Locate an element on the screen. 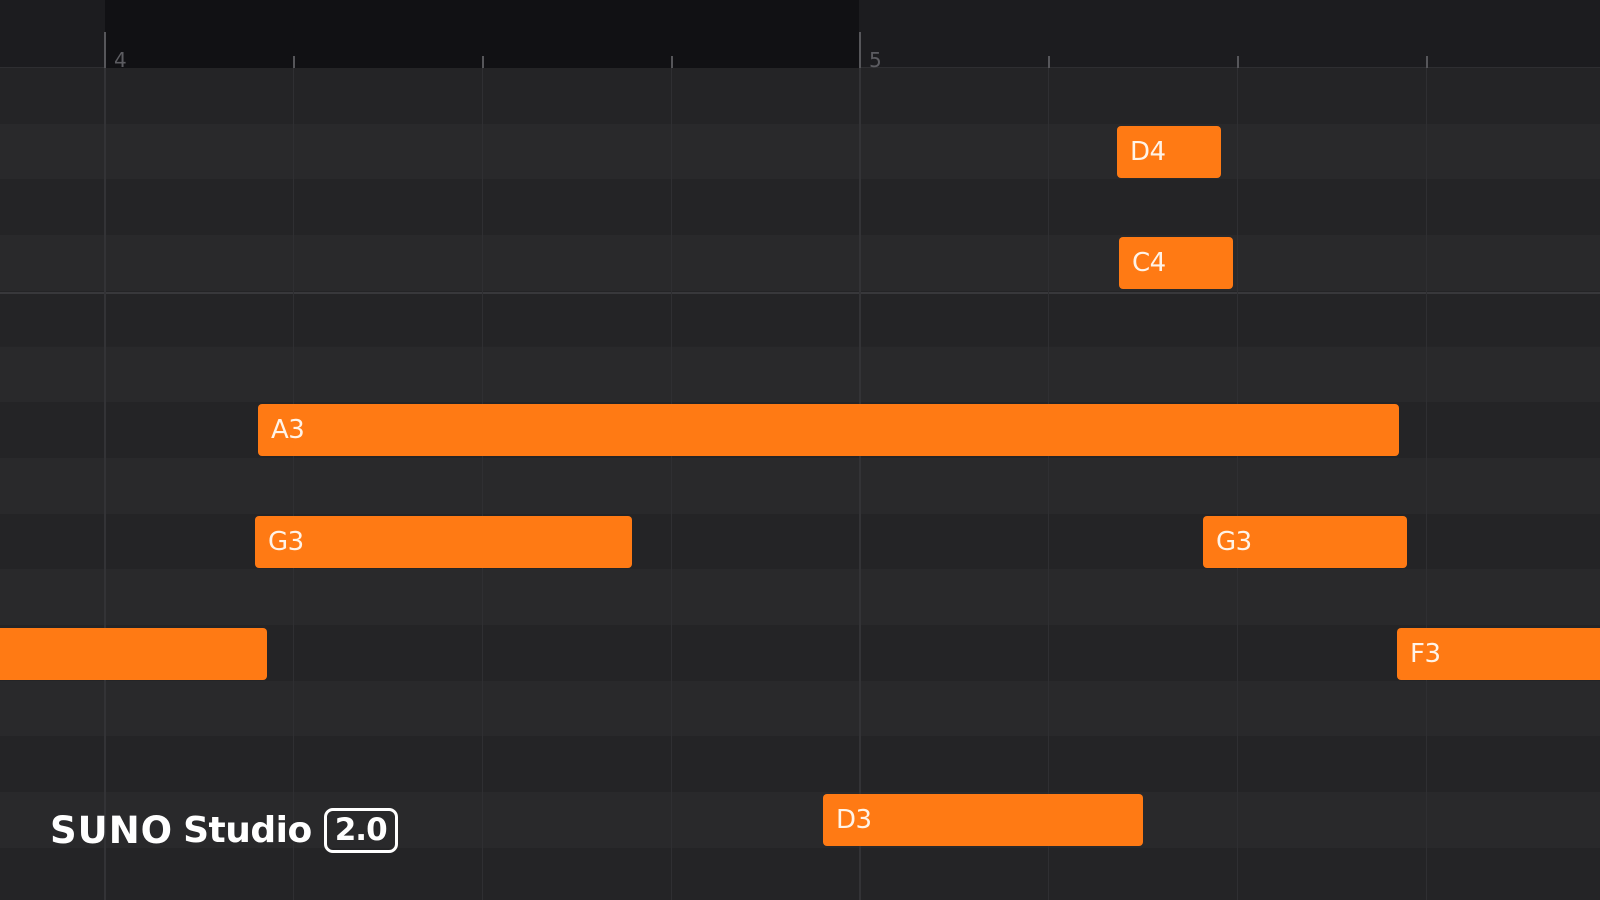 Image resolution: width=1600 pixels, height=900 pixels. brand-name: SUNO is located at coordinates (112, 830).